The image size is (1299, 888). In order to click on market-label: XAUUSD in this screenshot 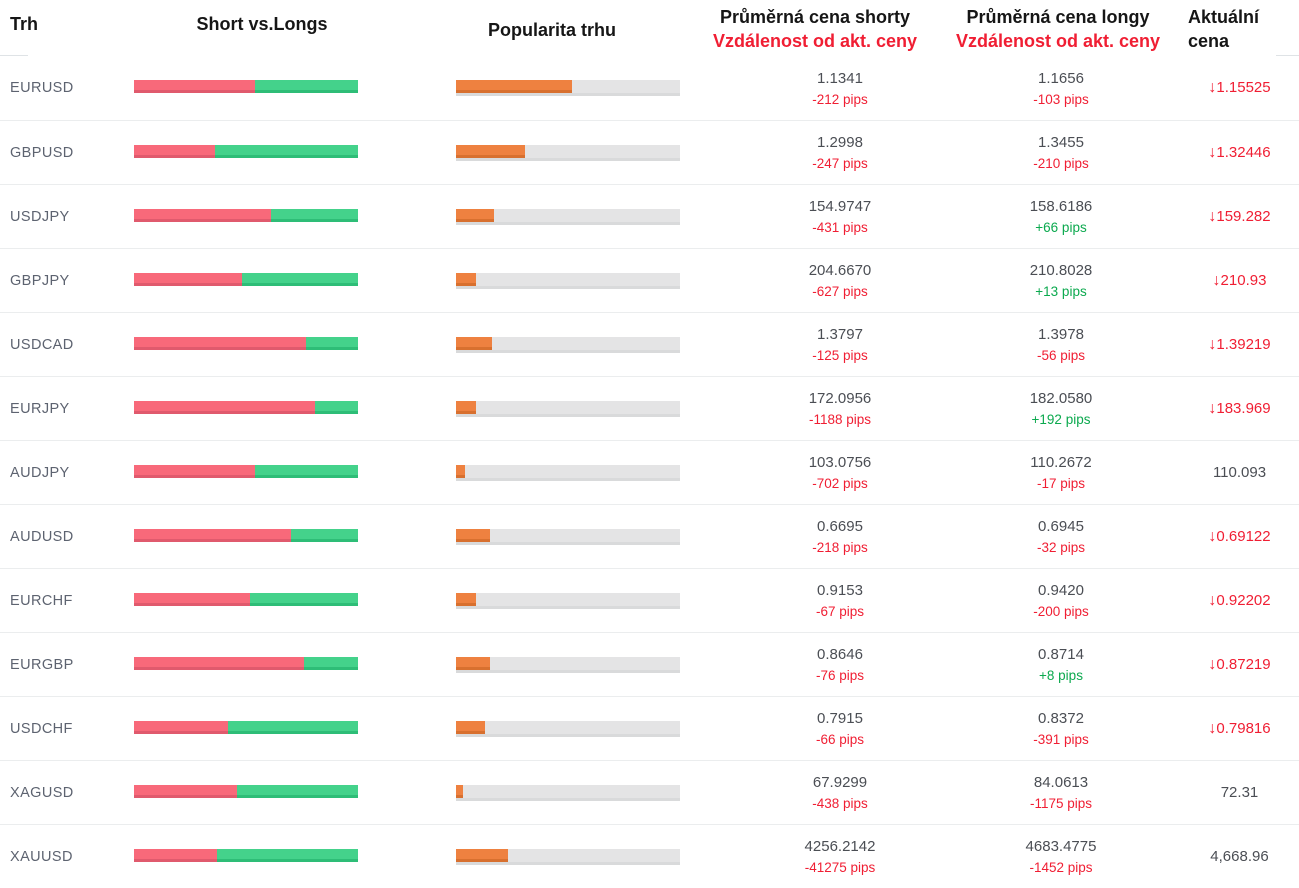, I will do `click(41, 856)`.